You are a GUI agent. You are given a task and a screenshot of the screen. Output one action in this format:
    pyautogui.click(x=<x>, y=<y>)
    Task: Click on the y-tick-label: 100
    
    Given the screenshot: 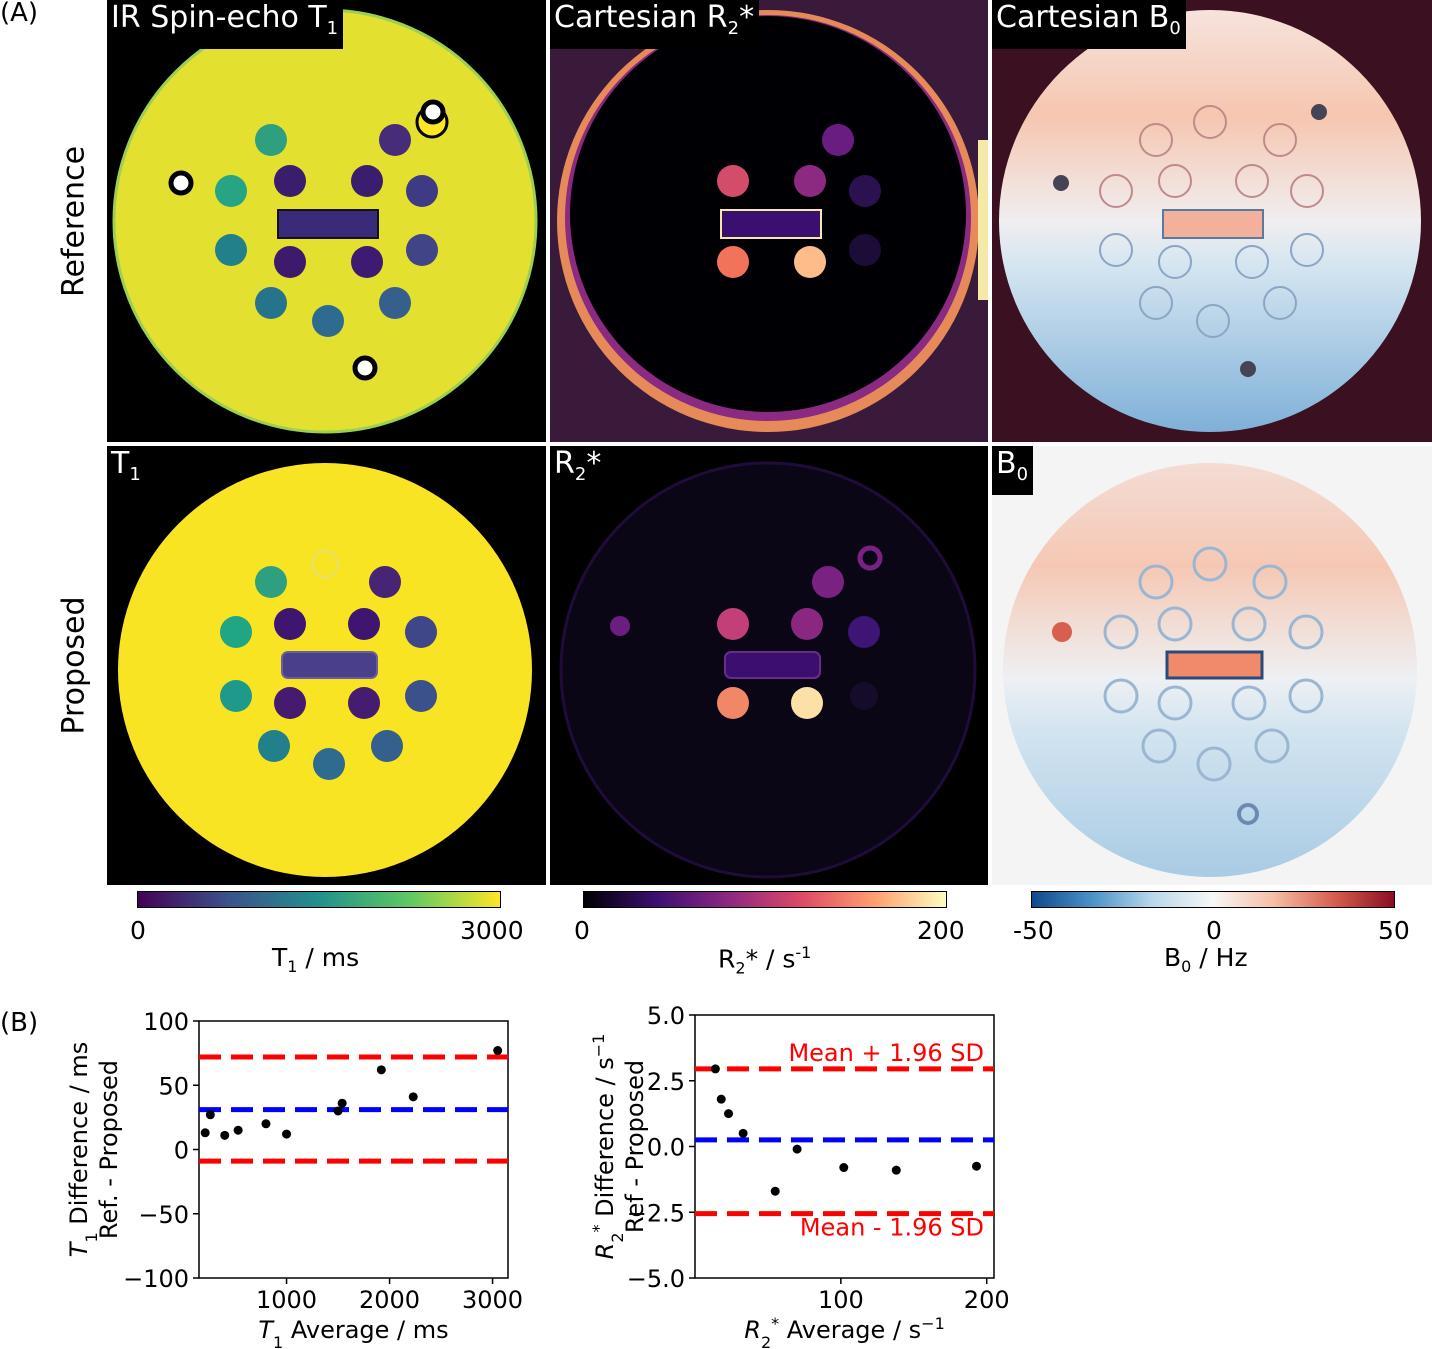 What is the action you would take?
    pyautogui.click(x=166, y=1022)
    